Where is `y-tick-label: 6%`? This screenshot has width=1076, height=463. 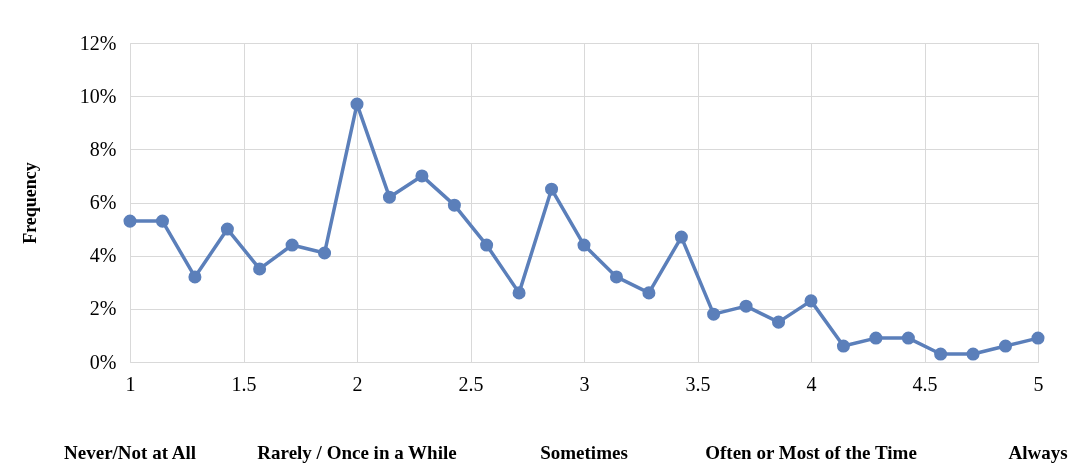
y-tick-label: 6% is located at coordinates (103, 202).